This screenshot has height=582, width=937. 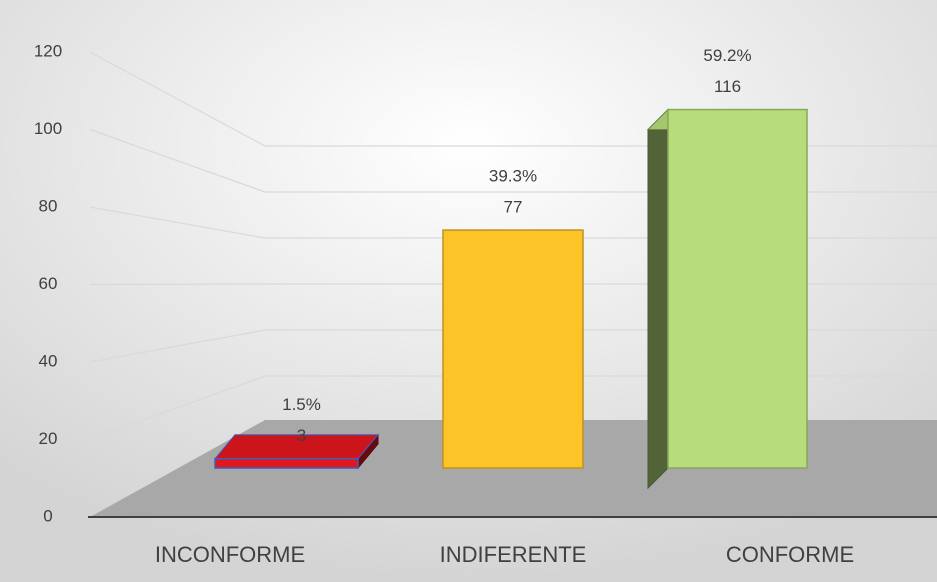 What do you see at coordinates (301, 435) in the screenshot?
I see `data-label: 3` at bounding box center [301, 435].